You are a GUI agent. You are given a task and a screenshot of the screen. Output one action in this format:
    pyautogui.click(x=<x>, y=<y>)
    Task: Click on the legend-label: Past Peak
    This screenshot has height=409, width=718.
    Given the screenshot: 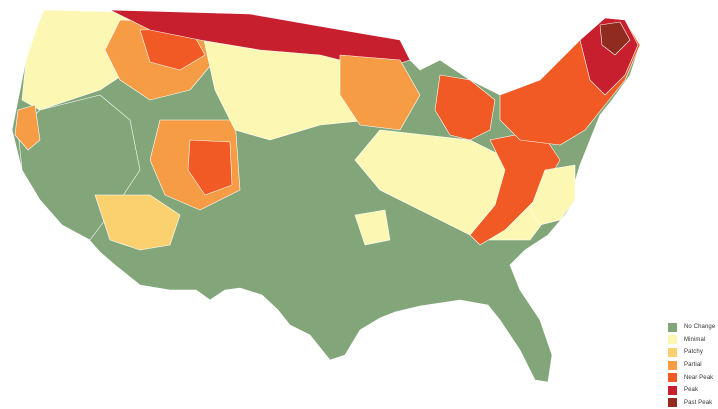 What is the action you would take?
    pyautogui.click(x=698, y=402)
    